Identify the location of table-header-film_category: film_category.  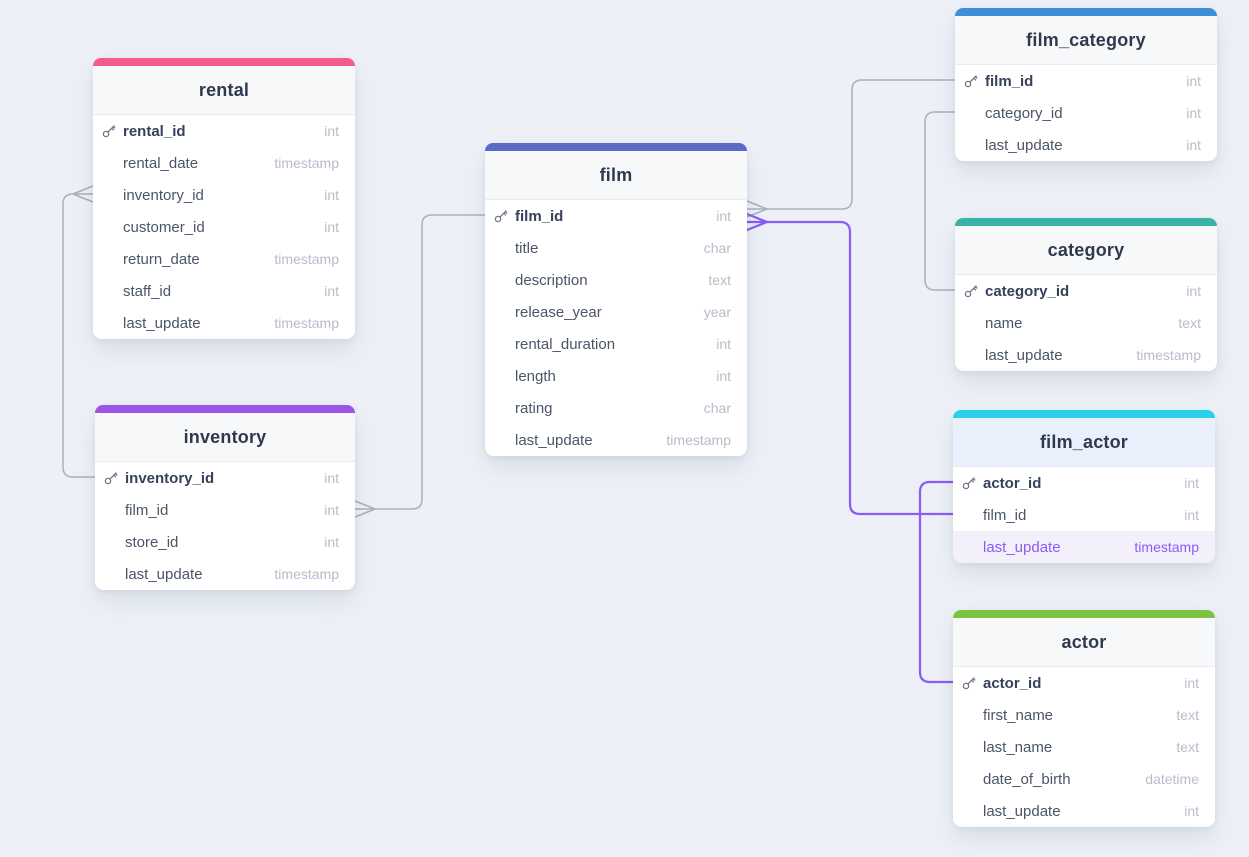
(1086, 40).